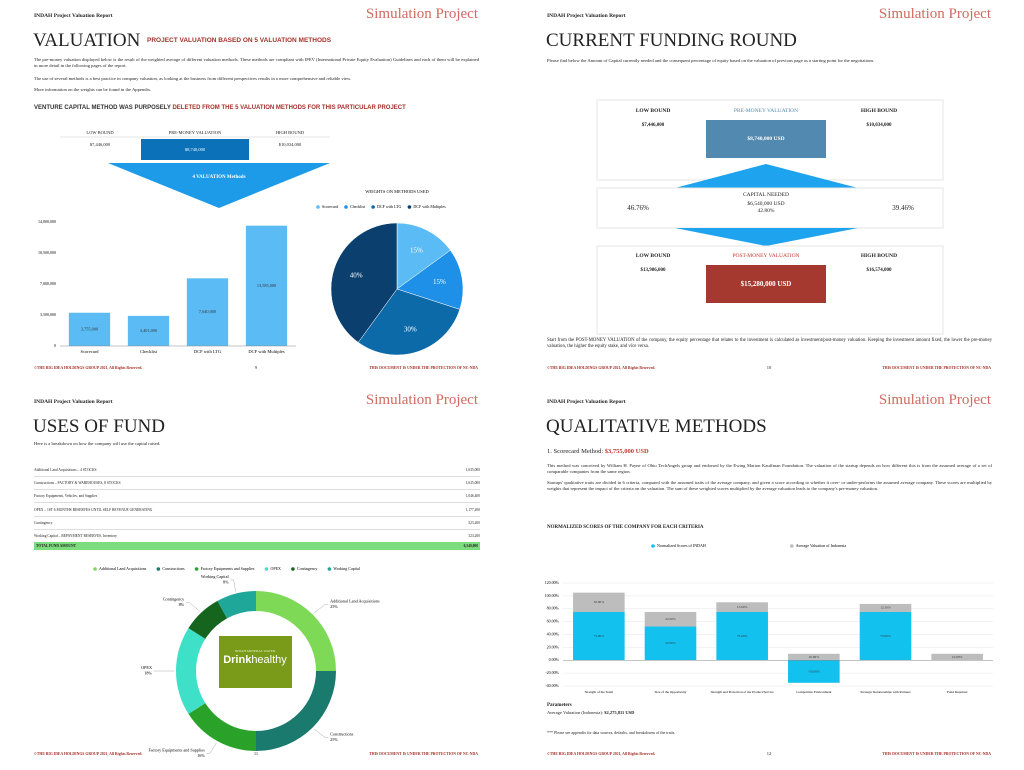 Image resolution: width=1024 pixels, height=770 pixels. Describe the element at coordinates (43, 522) in the screenshot. I see `row-label: Contingency` at that location.